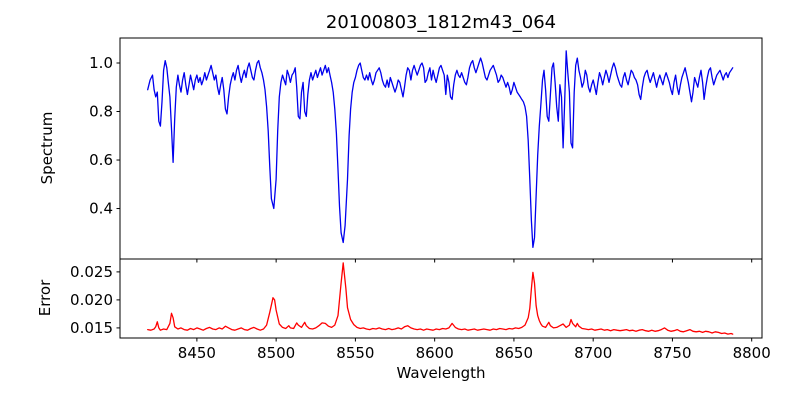 The image size is (800, 400). What do you see at coordinates (101, 209) in the screenshot?
I see `spectrum-y-tick-label: 0.4` at bounding box center [101, 209].